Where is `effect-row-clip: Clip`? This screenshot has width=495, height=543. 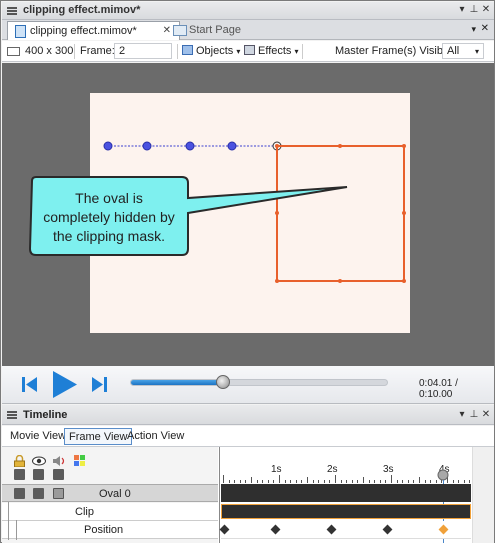 effect-row-clip: Clip is located at coordinates (110, 512).